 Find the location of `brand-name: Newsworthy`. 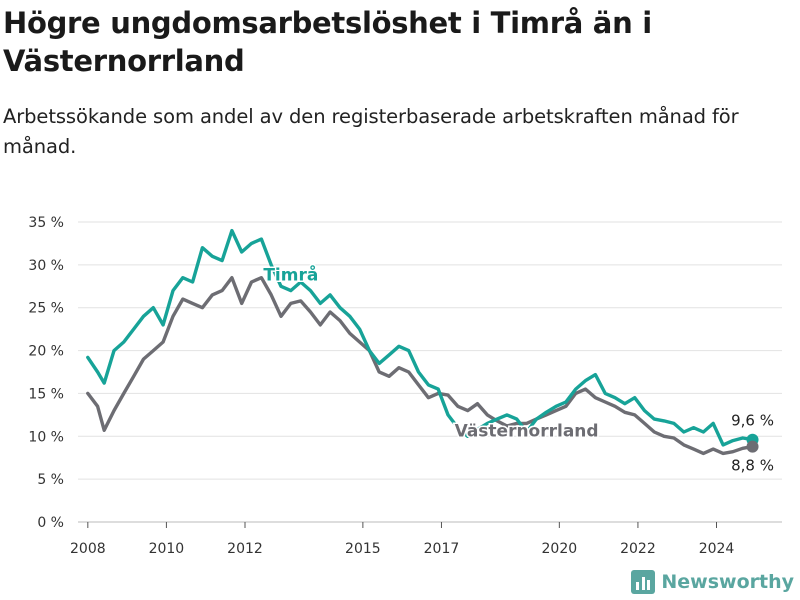

brand-name: Newsworthy is located at coordinates (727, 582).